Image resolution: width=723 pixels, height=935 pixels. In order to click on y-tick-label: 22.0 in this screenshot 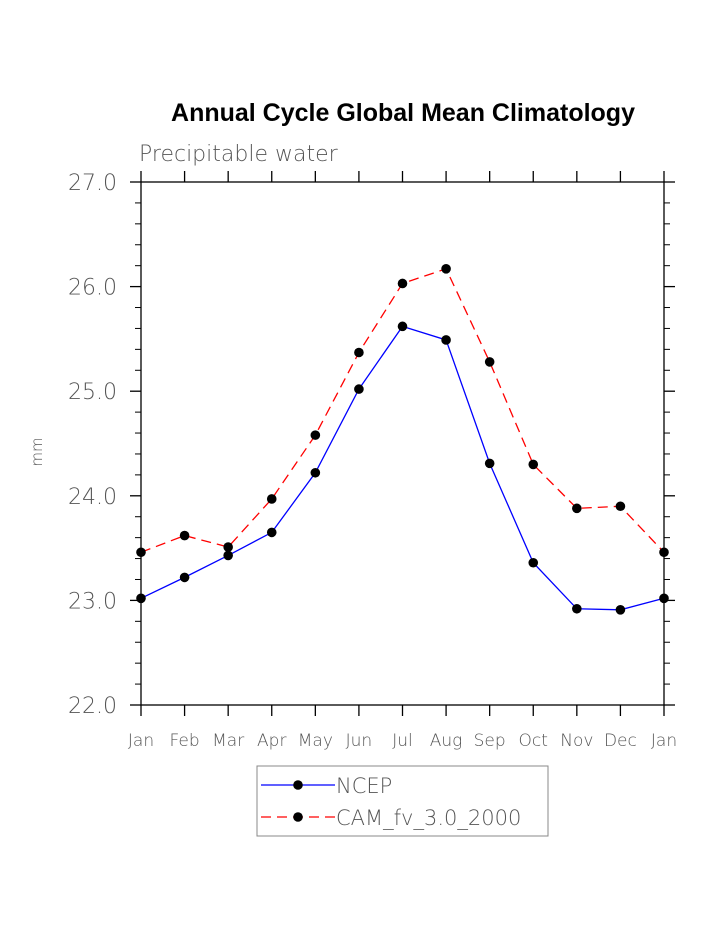, I will do `click(92, 706)`.